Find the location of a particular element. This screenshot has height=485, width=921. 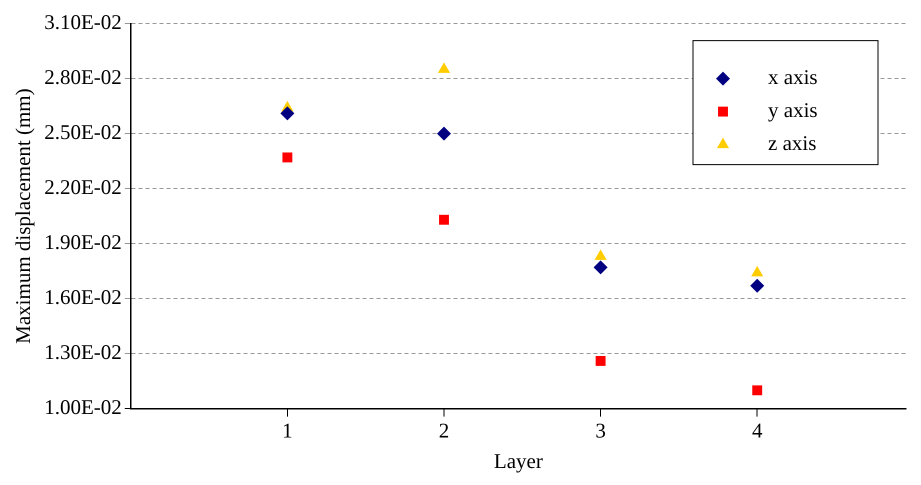

legend-label: x axis is located at coordinates (793, 77).